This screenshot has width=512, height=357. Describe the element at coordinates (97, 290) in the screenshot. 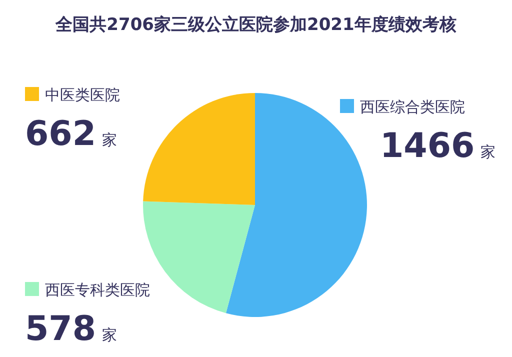

I see `legend-label: 西医专科类医院` at that location.